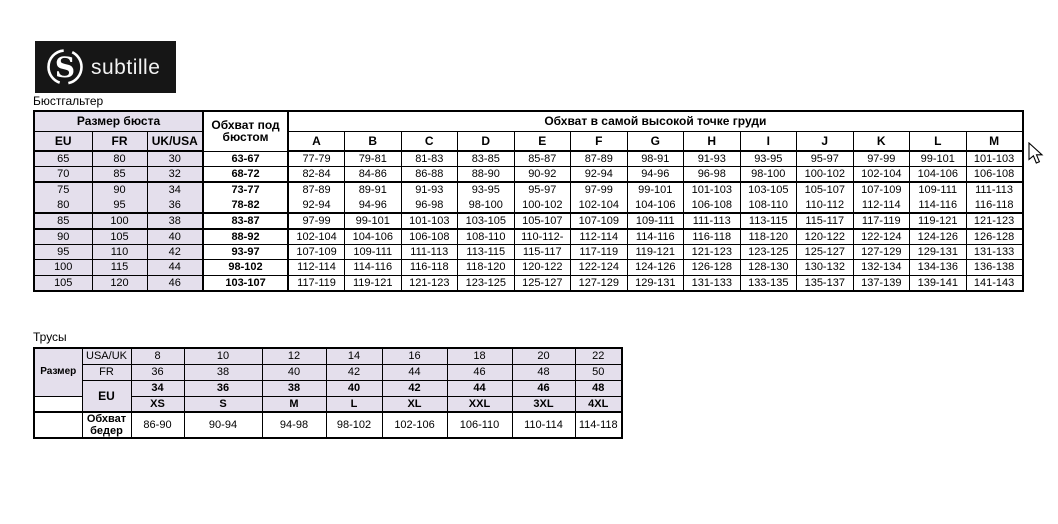 The width and height of the screenshot is (1058, 524). Describe the element at coordinates (316, 141) in the screenshot. I see `cup-column-header: A` at that location.